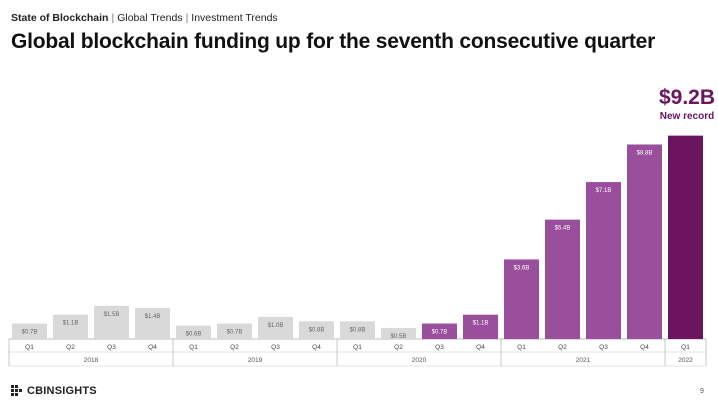  Describe the element at coordinates (702, 391) in the screenshot. I see `page-number: 9` at that location.